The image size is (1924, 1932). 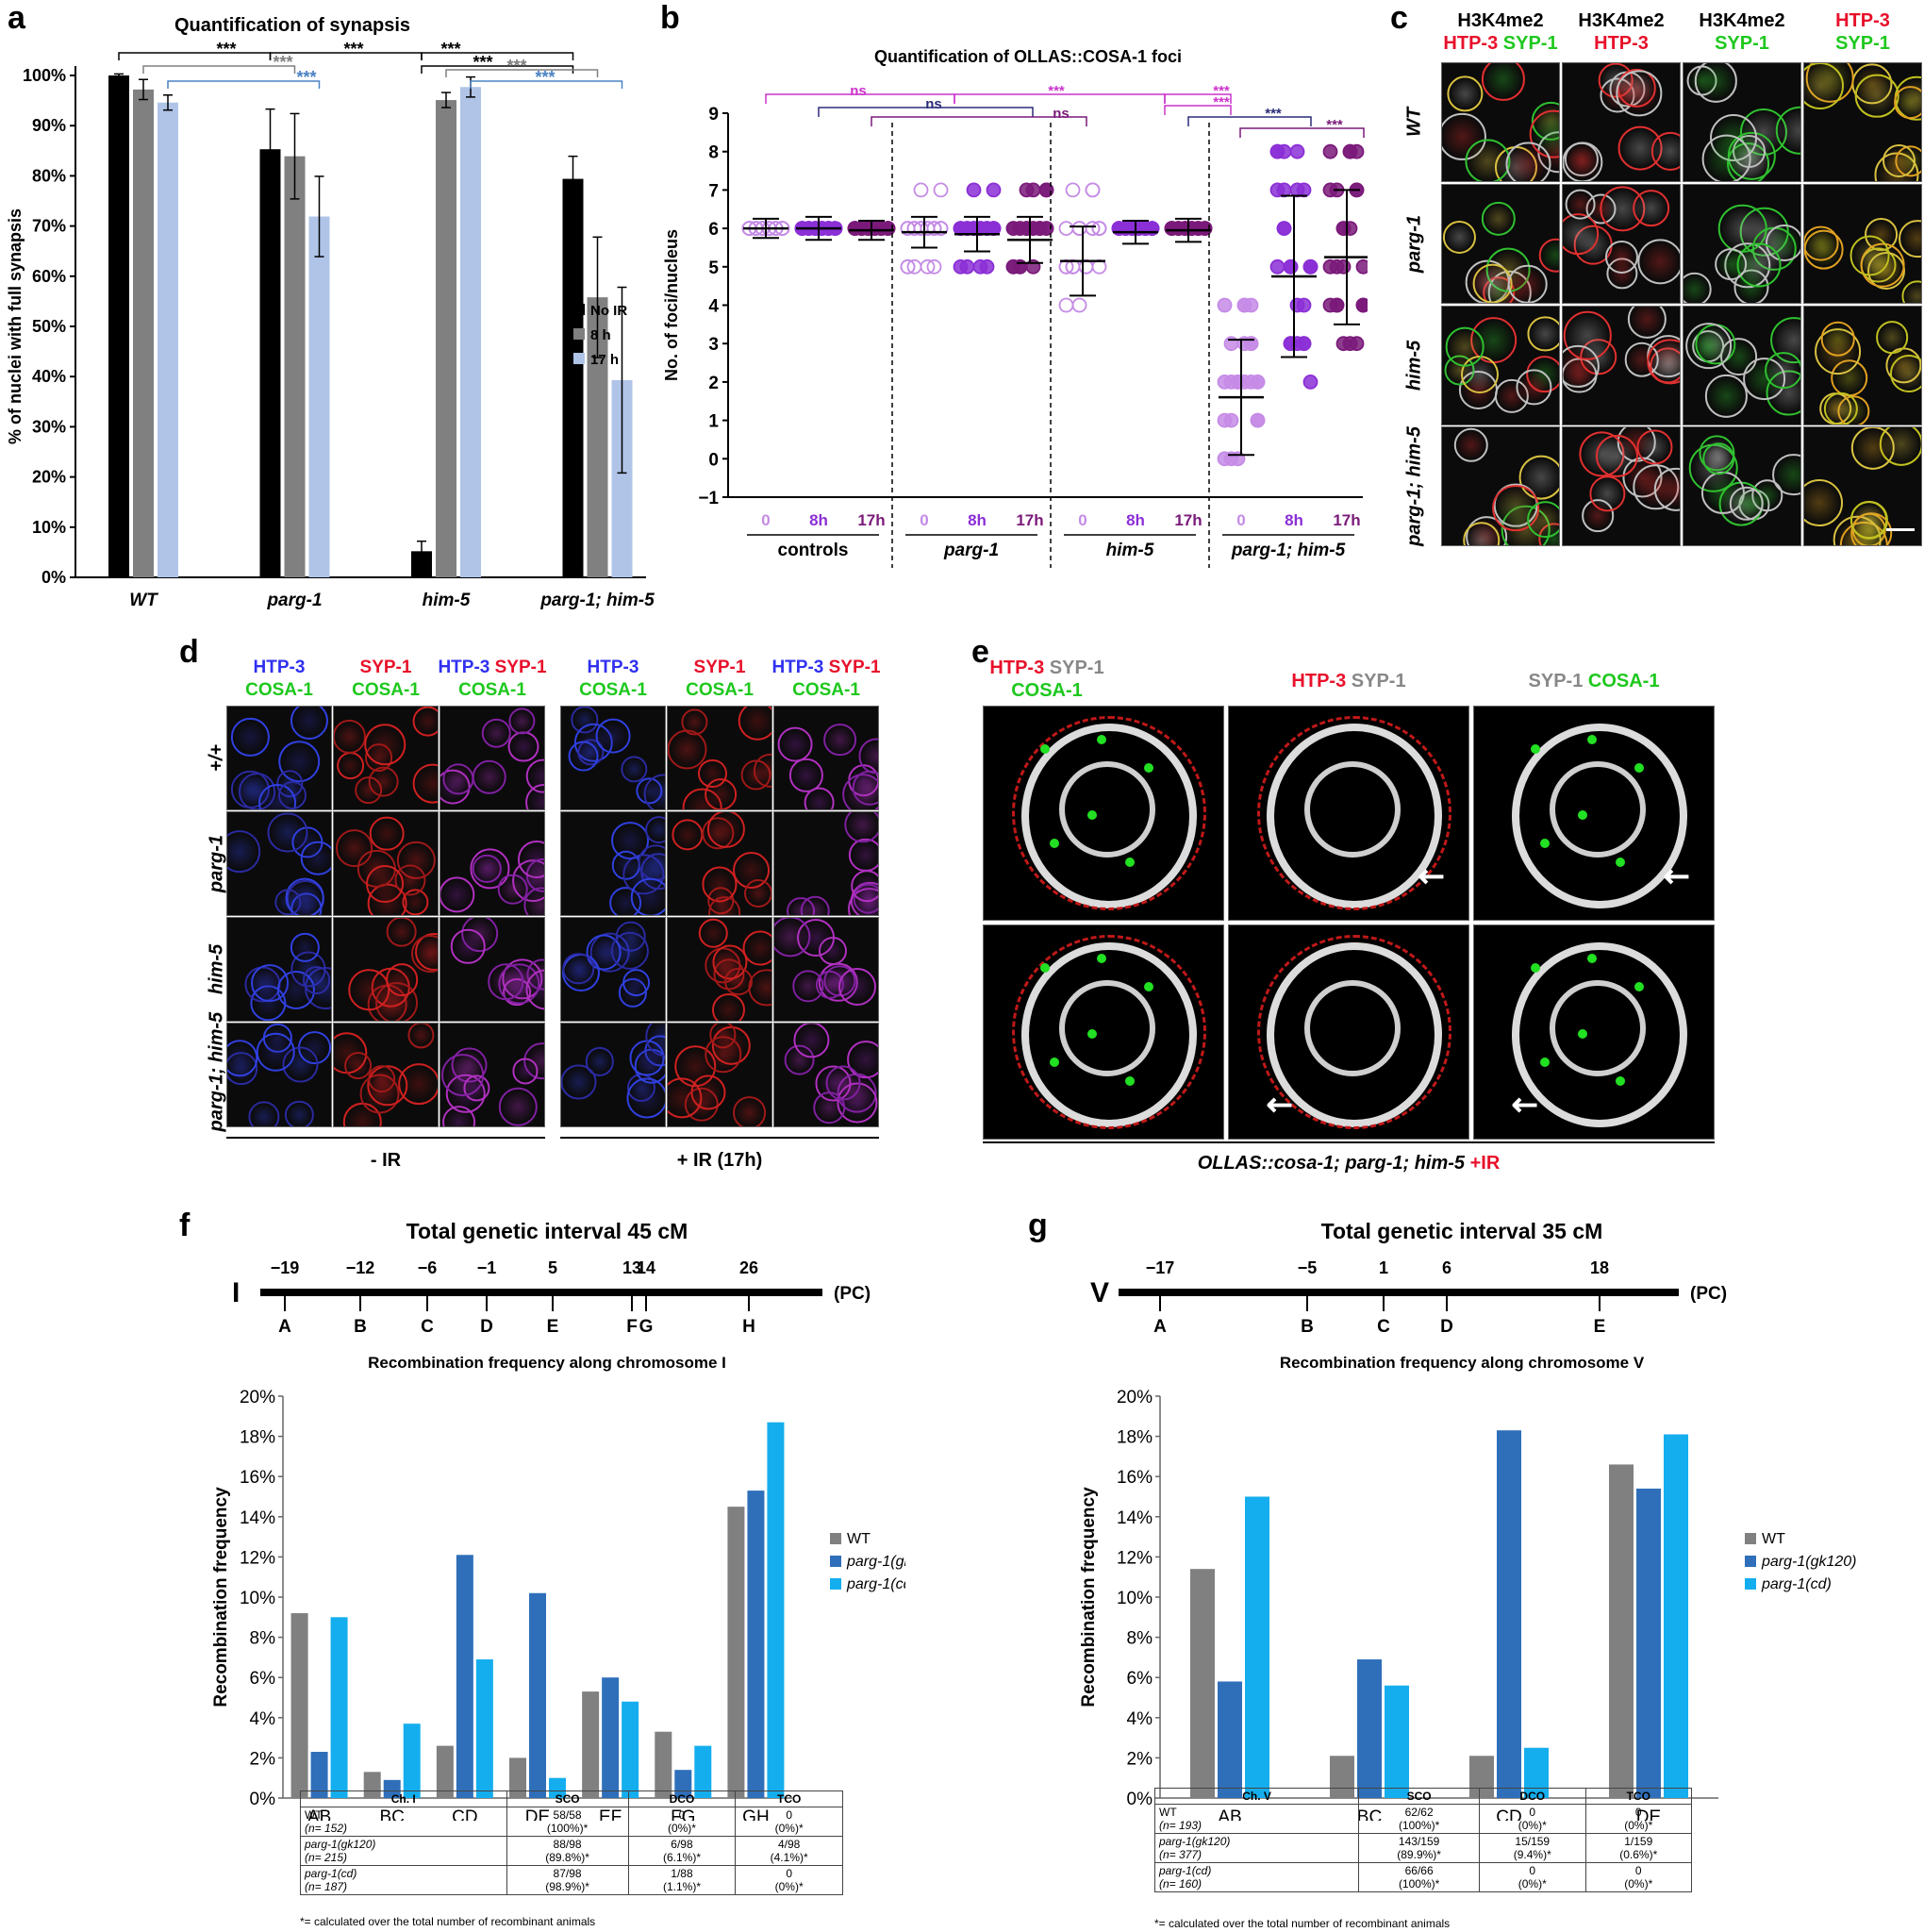 What do you see at coordinates (567, 1829) in the screenshot?
I see `table-cell-subvalue: (100%)*` at bounding box center [567, 1829].